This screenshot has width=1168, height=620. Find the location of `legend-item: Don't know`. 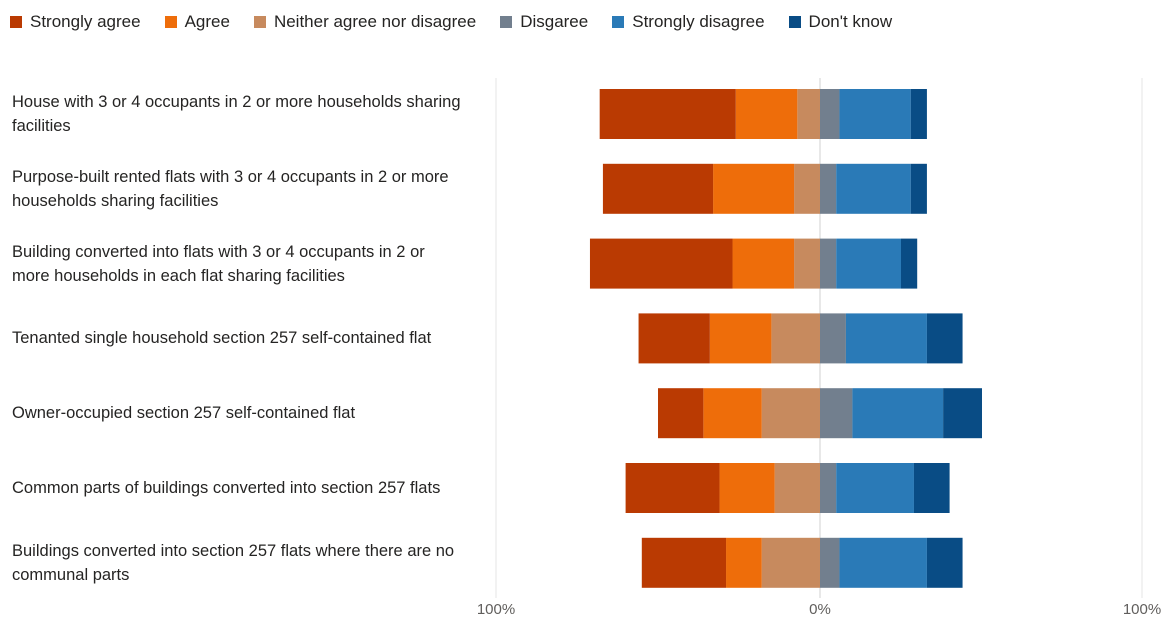

legend-item: Don't know is located at coordinates (840, 22).